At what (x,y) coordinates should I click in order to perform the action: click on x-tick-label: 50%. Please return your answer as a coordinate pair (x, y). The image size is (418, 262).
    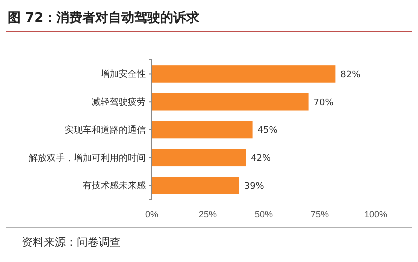
    Looking at the image, I should click on (264, 214).